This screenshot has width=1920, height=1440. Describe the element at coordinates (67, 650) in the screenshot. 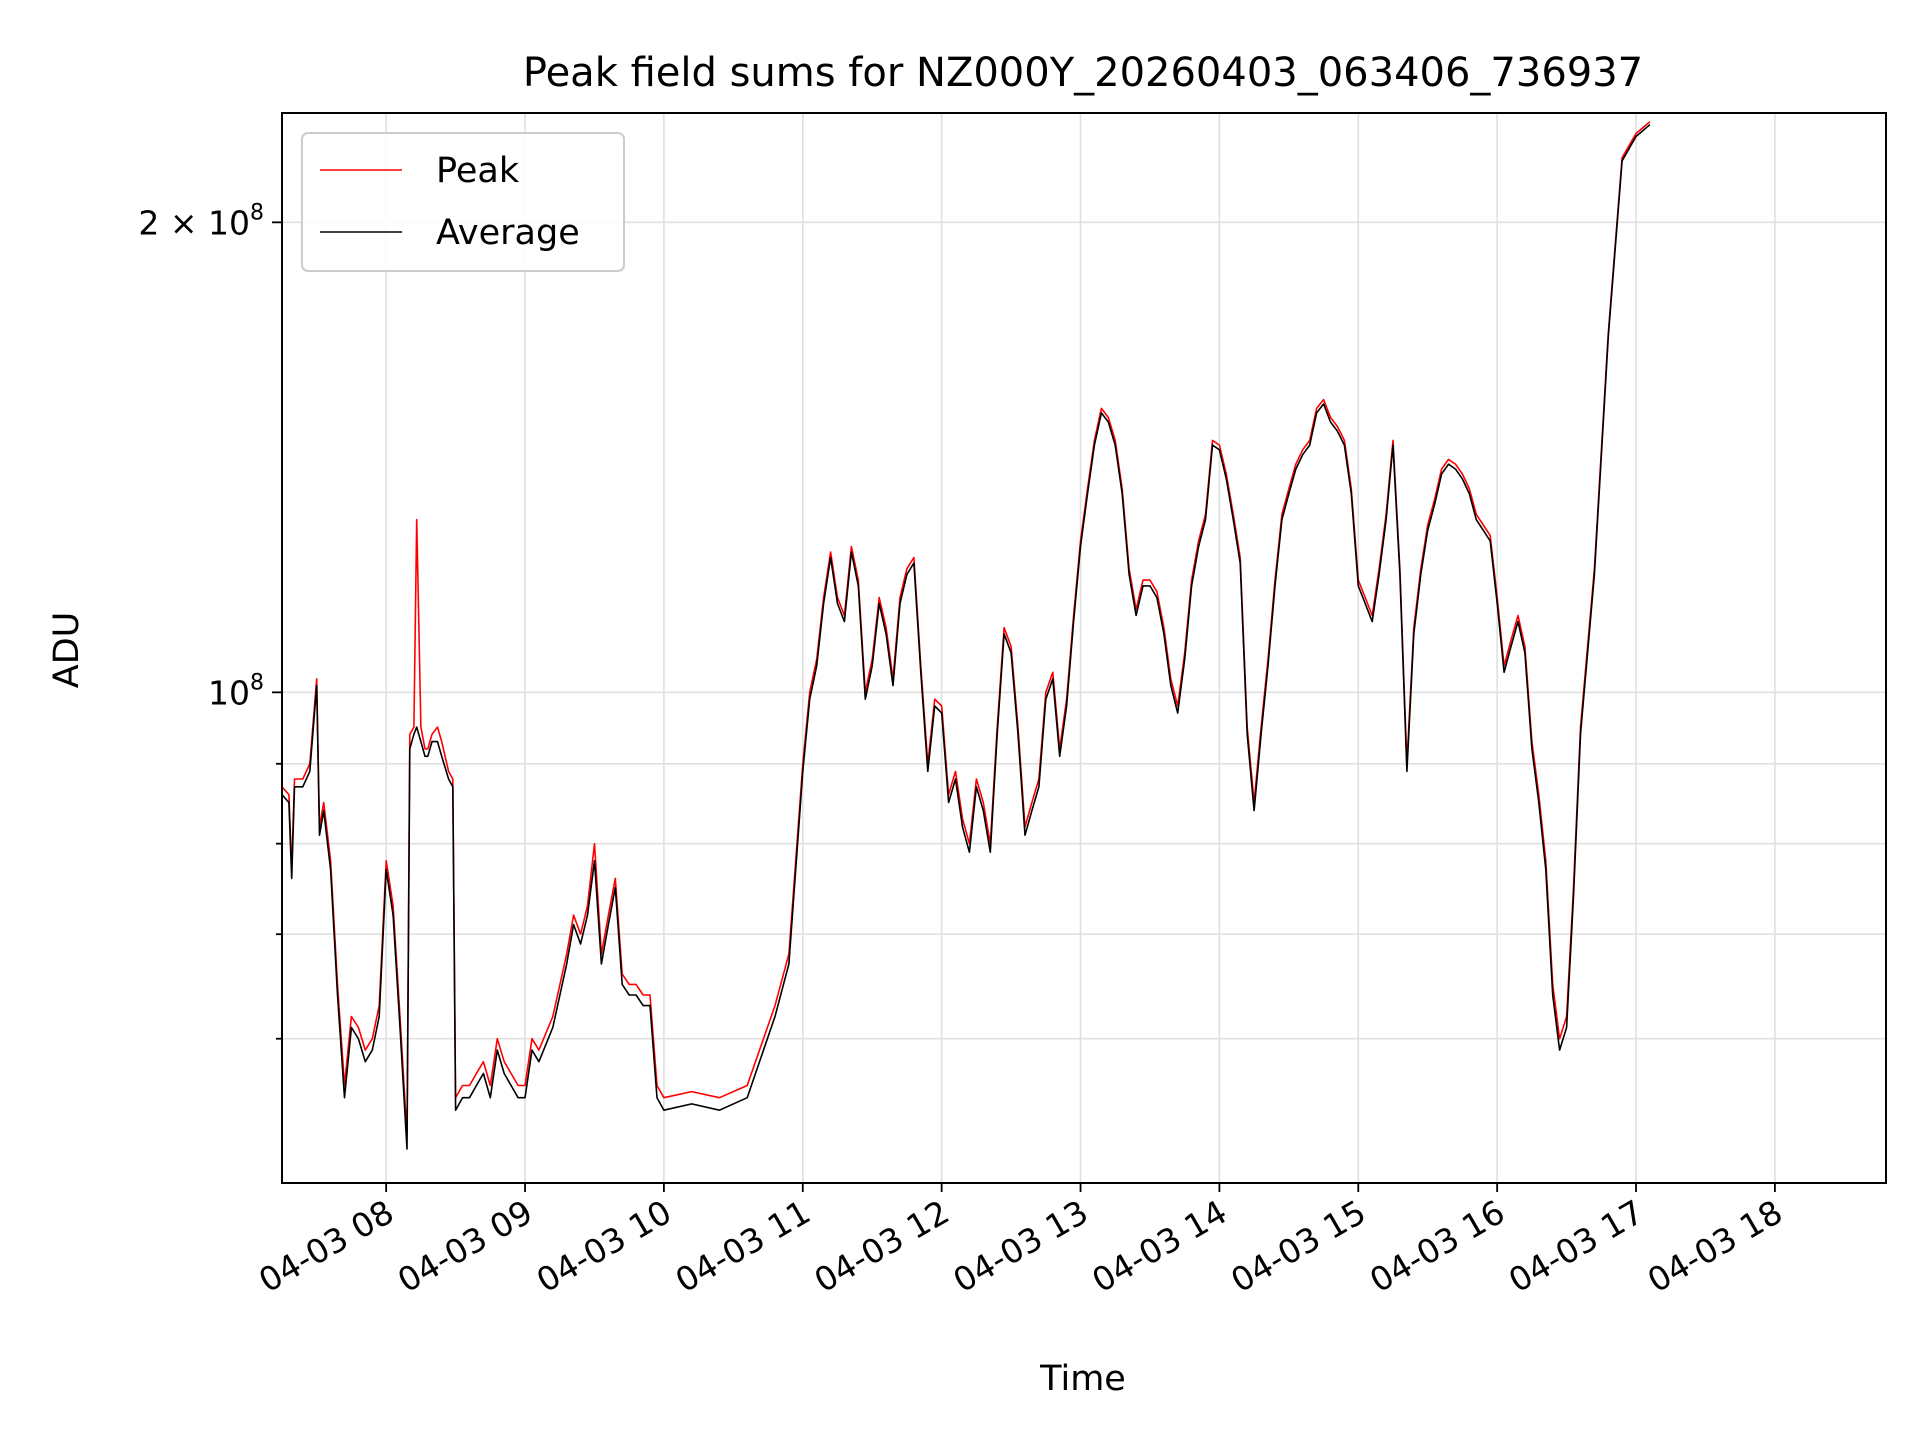

I see `y-axis-label: ADU` at that location.